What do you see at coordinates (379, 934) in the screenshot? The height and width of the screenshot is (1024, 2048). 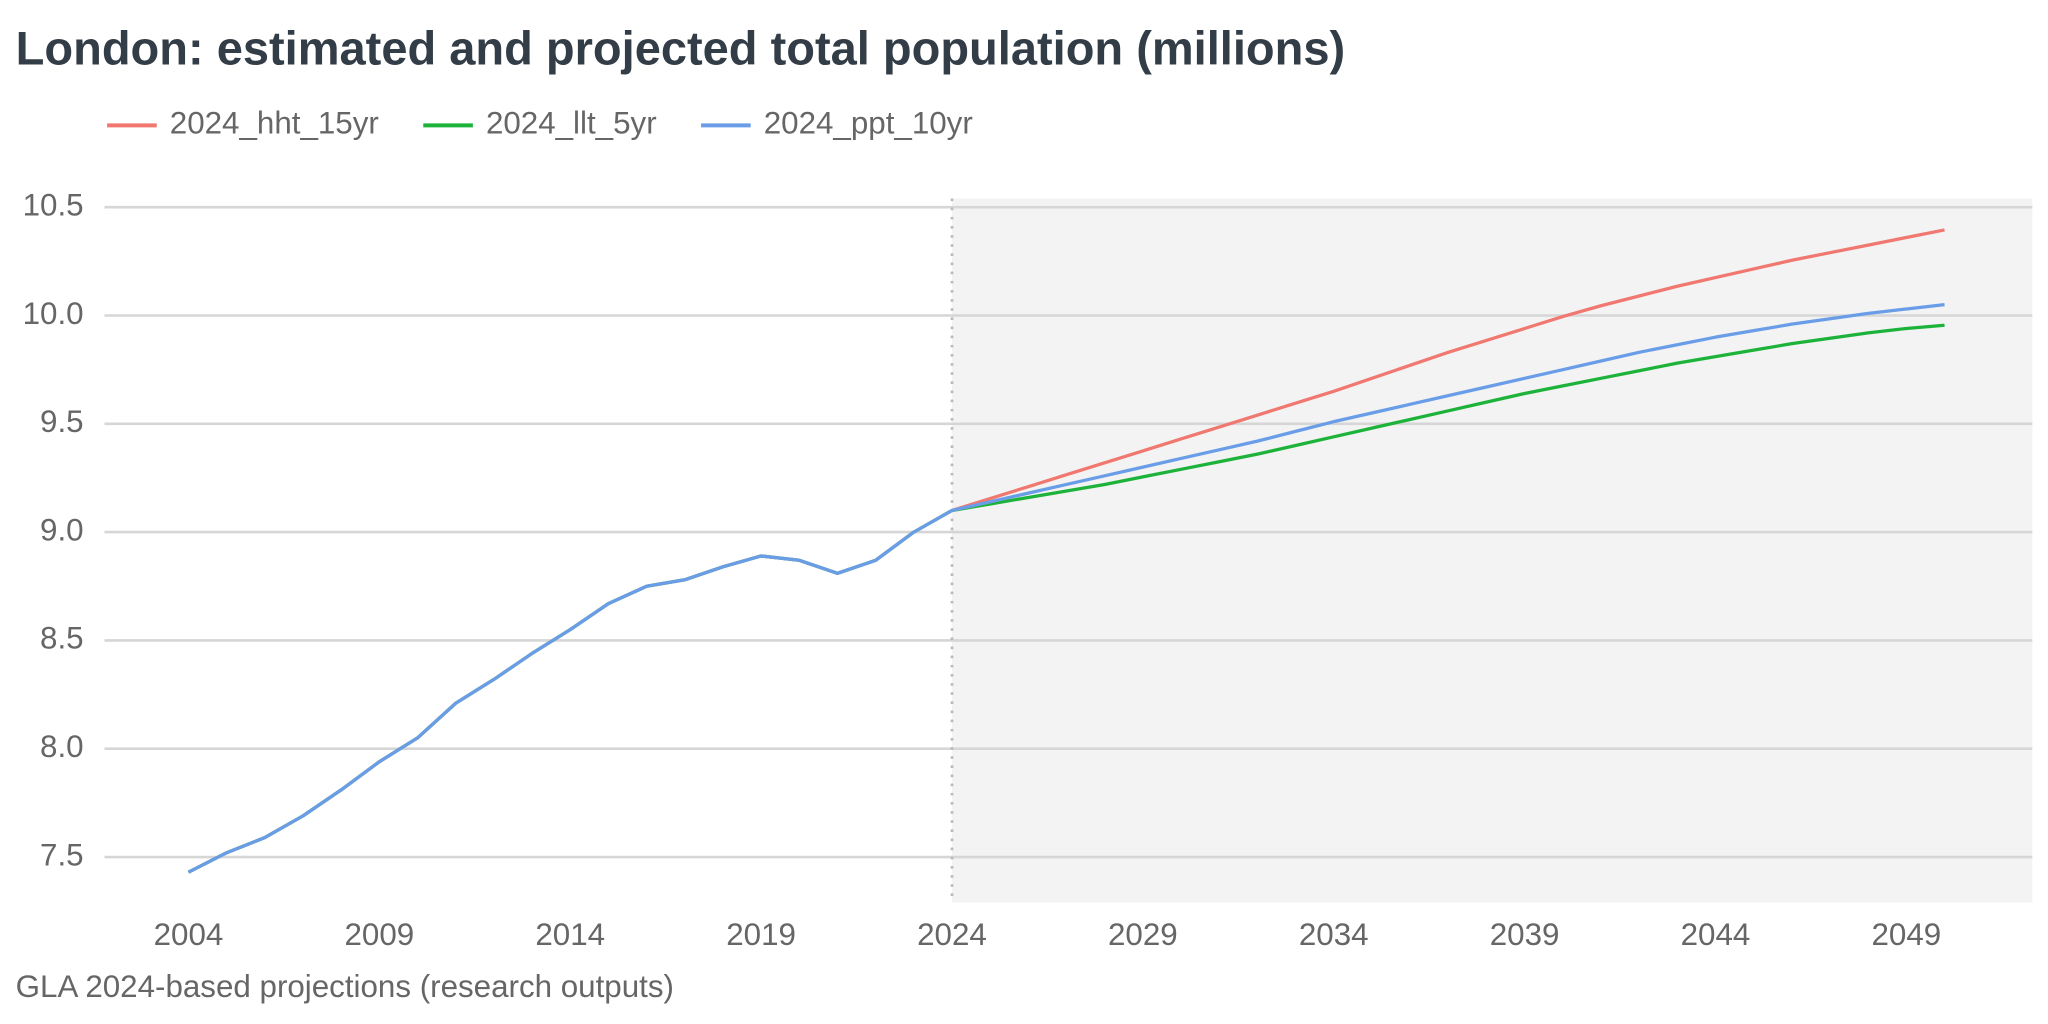 I see `x-tick-label: 2009` at bounding box center [379, 934].